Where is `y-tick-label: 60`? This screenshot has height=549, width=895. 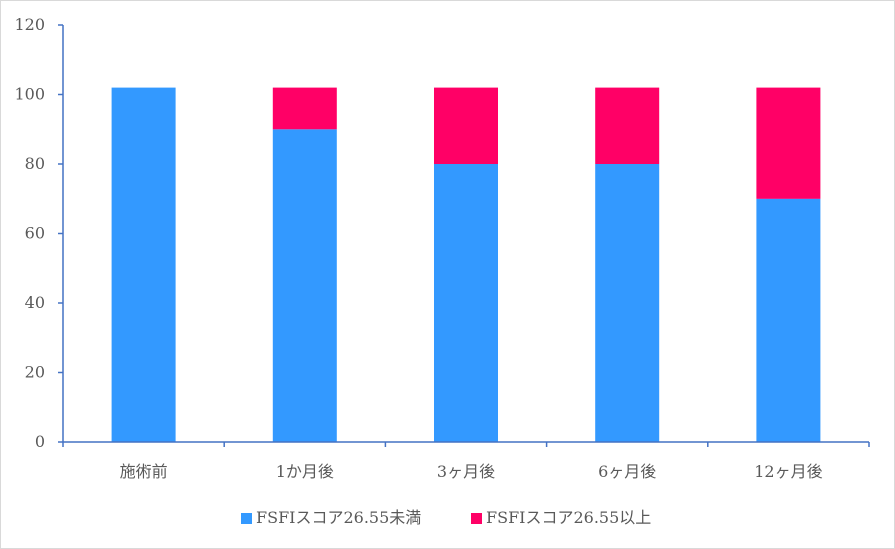
y-tick-label: 60 is located at coordinates (35, 233).